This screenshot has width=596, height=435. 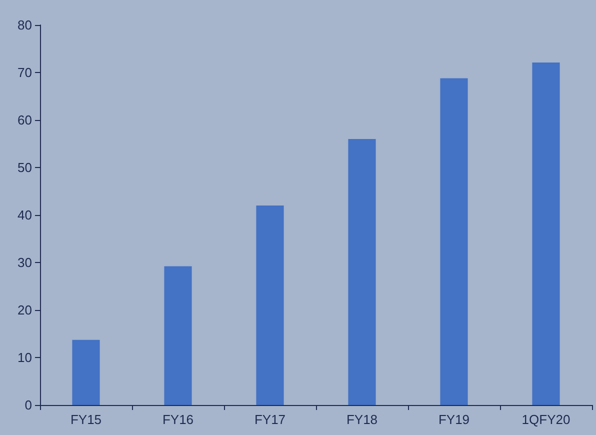 What do you see at coordinates (25, 167) in the screenshot?
I see `y-tick-label: 50` at bounding box center [25, 167].